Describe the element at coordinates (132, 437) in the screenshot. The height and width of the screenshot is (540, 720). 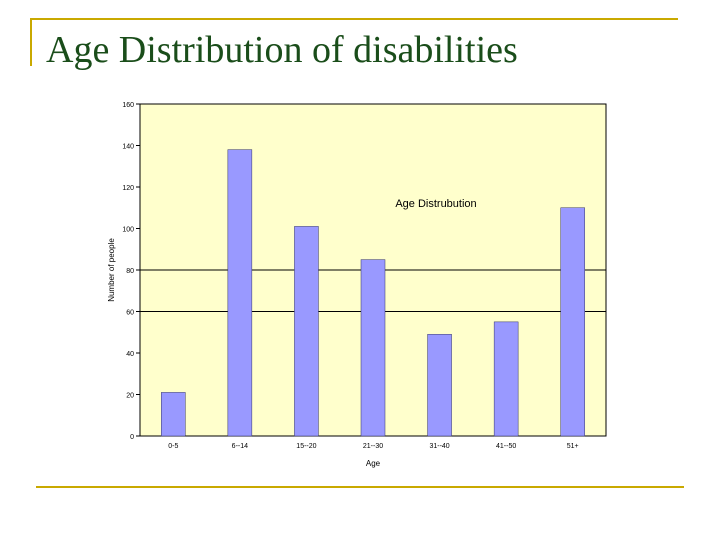
I see `y-tick-label: 0` at that location.